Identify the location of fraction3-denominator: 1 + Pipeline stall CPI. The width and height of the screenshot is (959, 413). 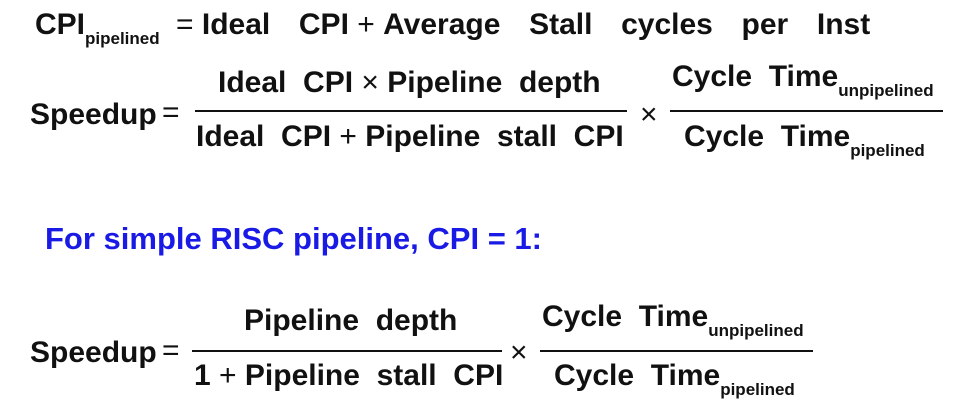
(348, 376).